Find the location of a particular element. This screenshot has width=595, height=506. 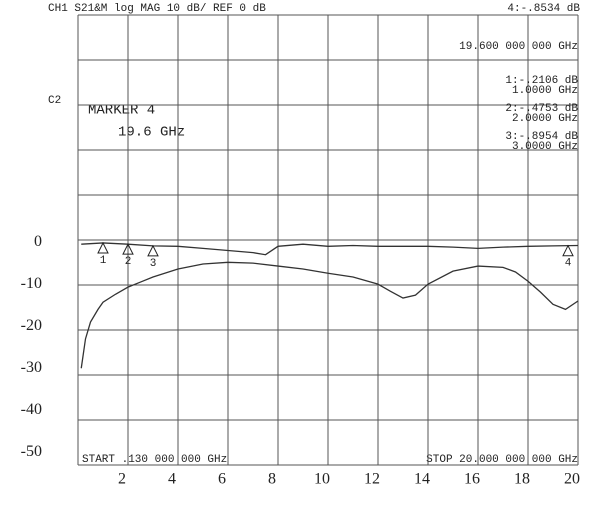

marker-label: 1 is located at coordinates (103, 261).